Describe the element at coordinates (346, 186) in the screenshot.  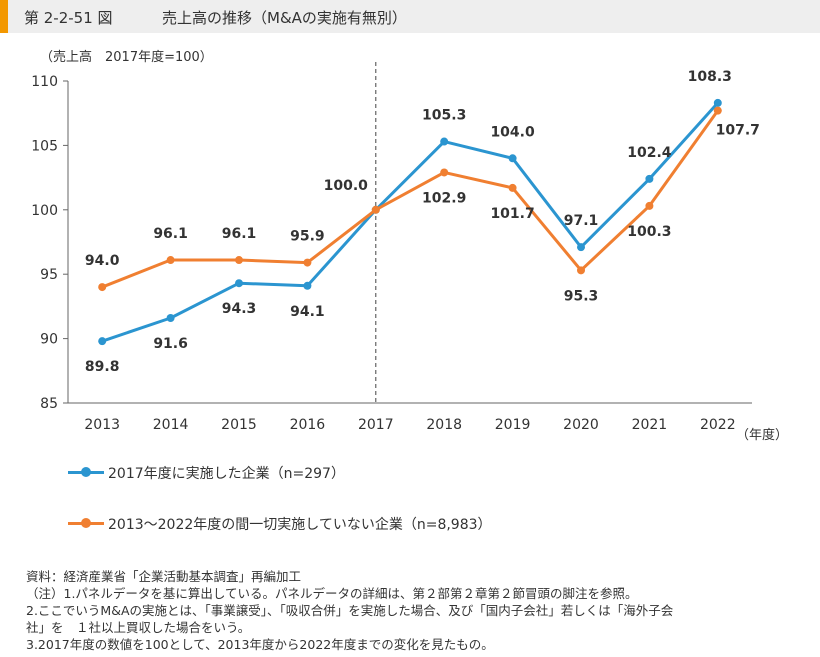
I see `series-1-data-label: 100.0` at that location.